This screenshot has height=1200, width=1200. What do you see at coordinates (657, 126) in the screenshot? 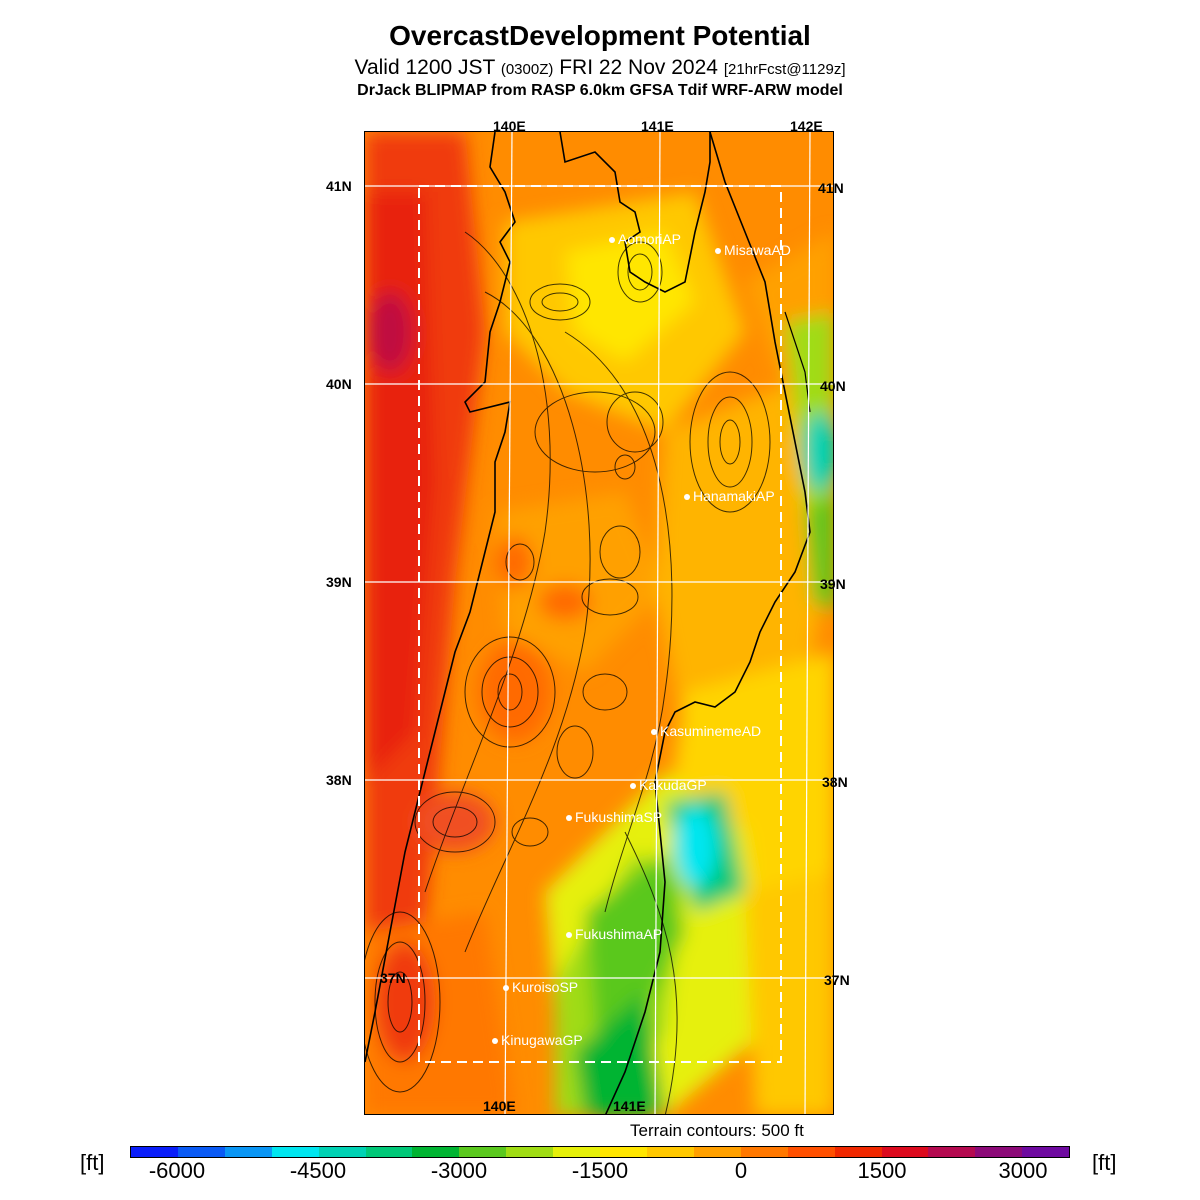
I see `lon-label-top-141e: 141E` at bounding box center [657, 126].